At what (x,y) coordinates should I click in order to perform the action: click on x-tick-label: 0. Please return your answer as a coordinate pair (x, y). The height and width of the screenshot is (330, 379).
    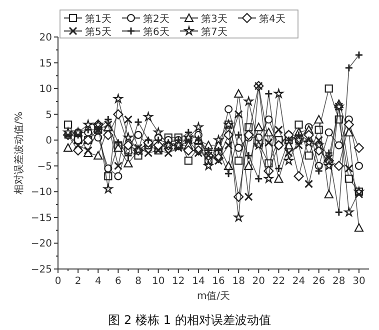
    Looking at the image, I should click on (58, 281).